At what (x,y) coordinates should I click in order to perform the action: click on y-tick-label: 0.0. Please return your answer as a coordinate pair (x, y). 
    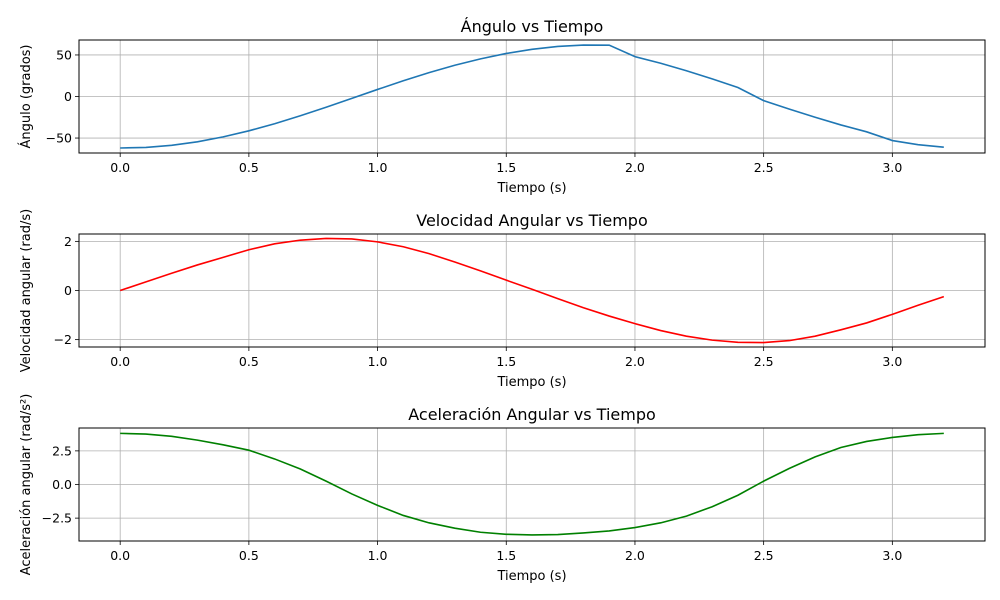
    Looking at the image, I should click on (62, 484).